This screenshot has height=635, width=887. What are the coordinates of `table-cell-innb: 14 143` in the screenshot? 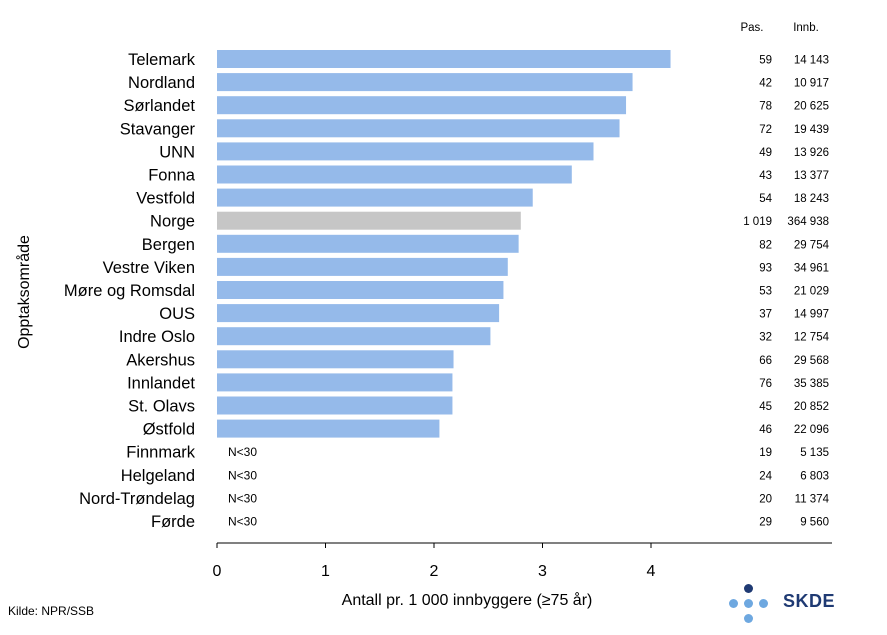 It's located at (811, 61).